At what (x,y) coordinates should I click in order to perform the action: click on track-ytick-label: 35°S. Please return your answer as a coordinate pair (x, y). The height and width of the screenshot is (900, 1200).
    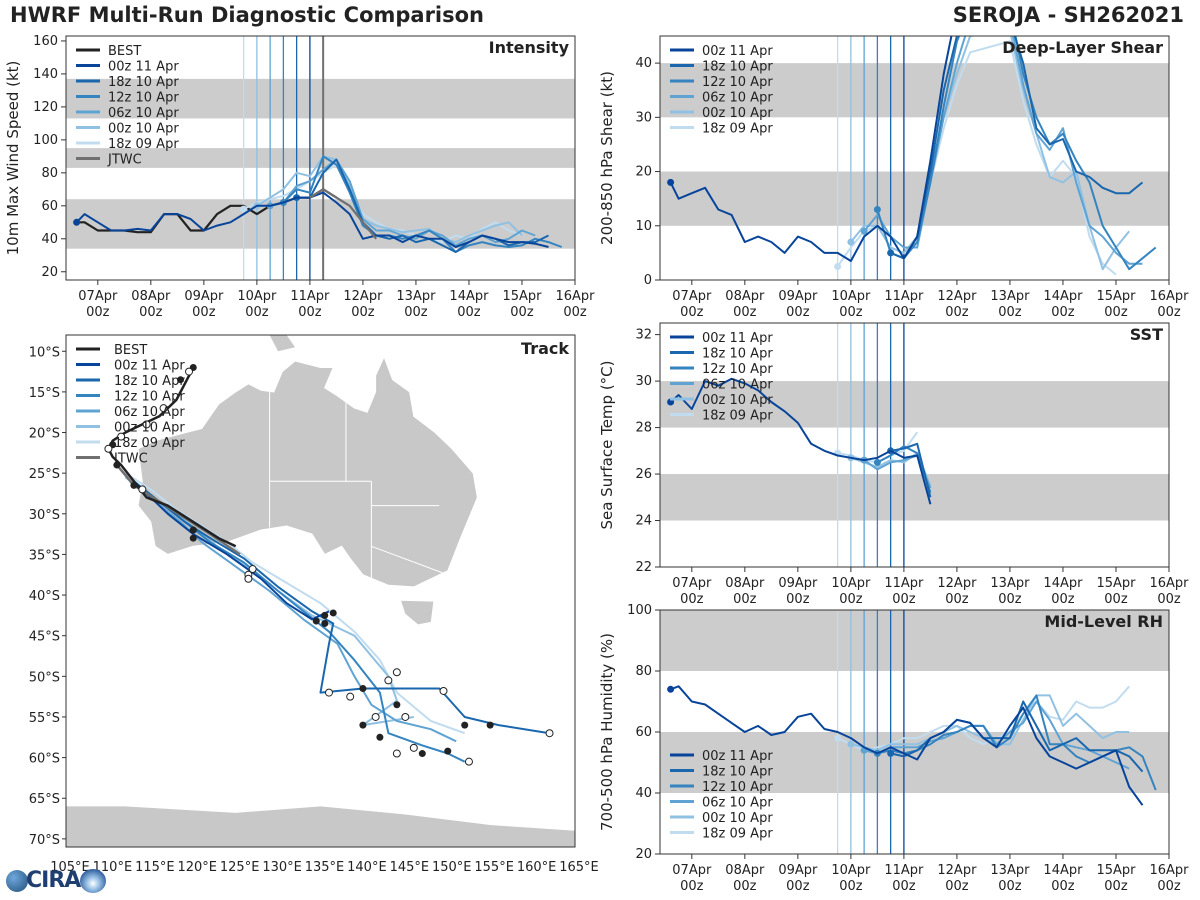
    Looking at the image, I should click on (44, 555).